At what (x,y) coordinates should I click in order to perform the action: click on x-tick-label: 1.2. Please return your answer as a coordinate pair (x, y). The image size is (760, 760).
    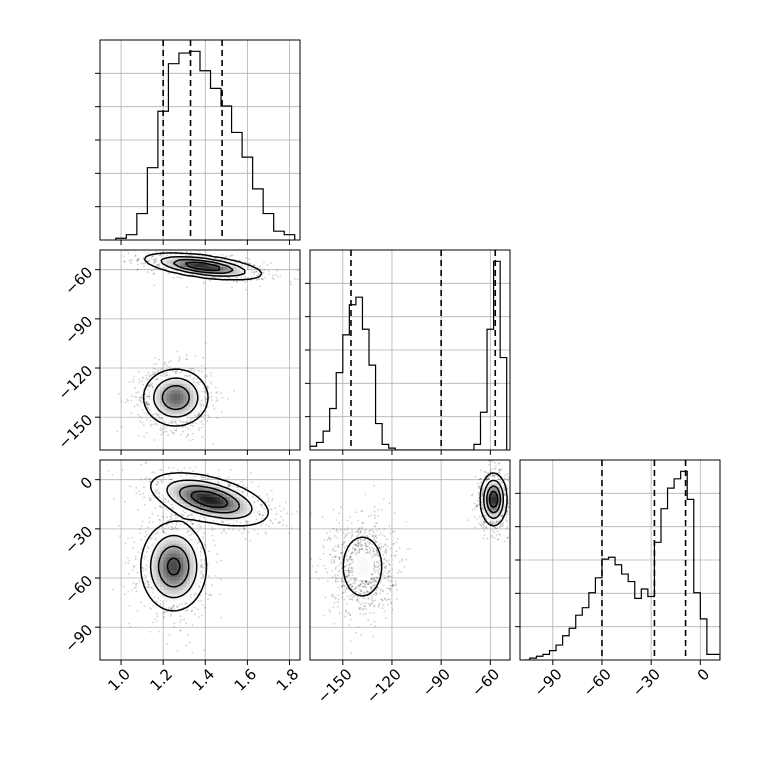
    Looking at the image, I should click on (161, 680).